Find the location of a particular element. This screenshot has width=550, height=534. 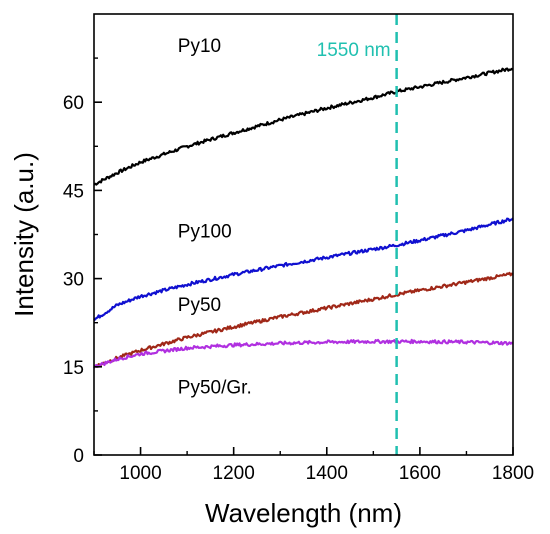

x-axis-ticks: 1000 1200 1400 1600 1800 is located at coordinates (313, 465).